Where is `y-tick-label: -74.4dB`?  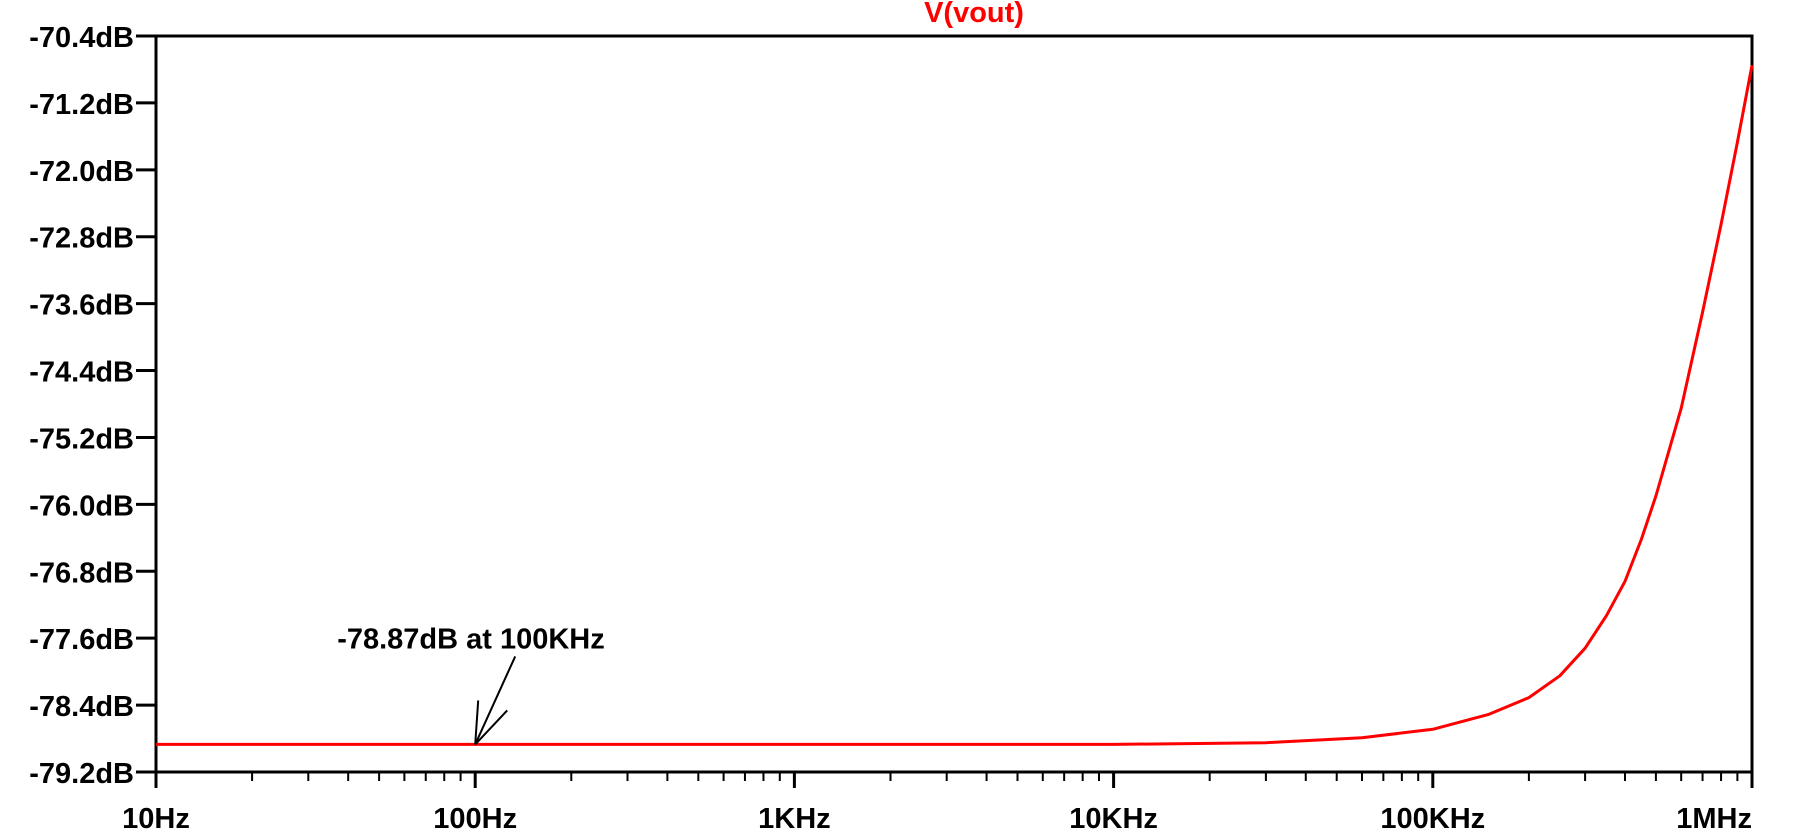 y-tick-label: -74.4dB is located at coordinates (81, 373).